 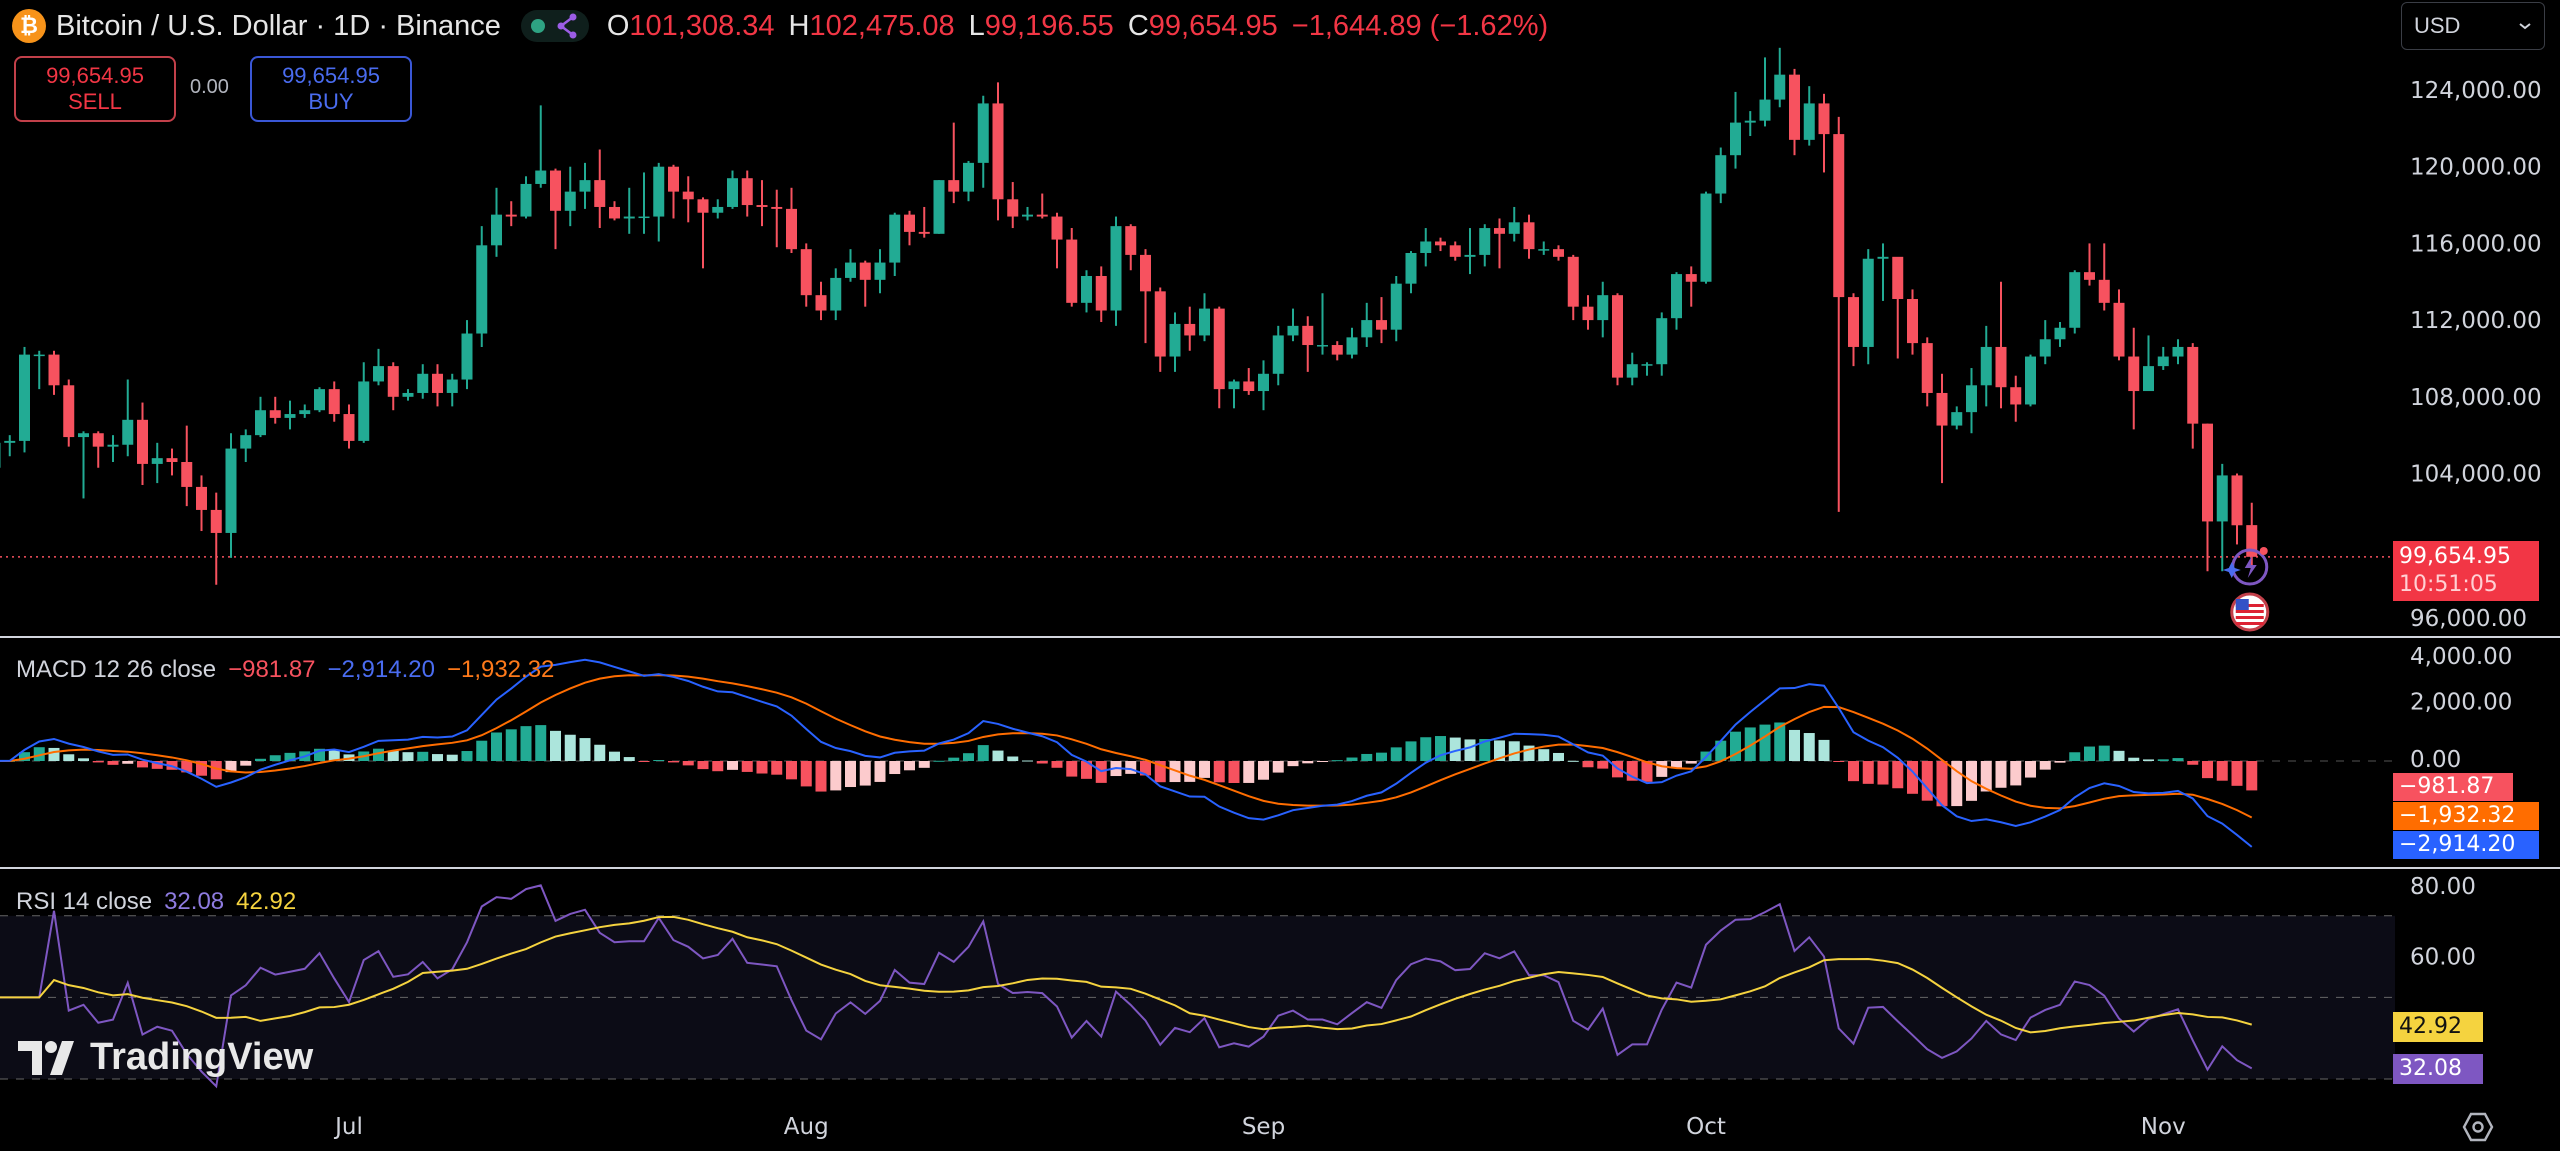 I want to click on sell-price: 99,654.95, so click(x=95, y=75).